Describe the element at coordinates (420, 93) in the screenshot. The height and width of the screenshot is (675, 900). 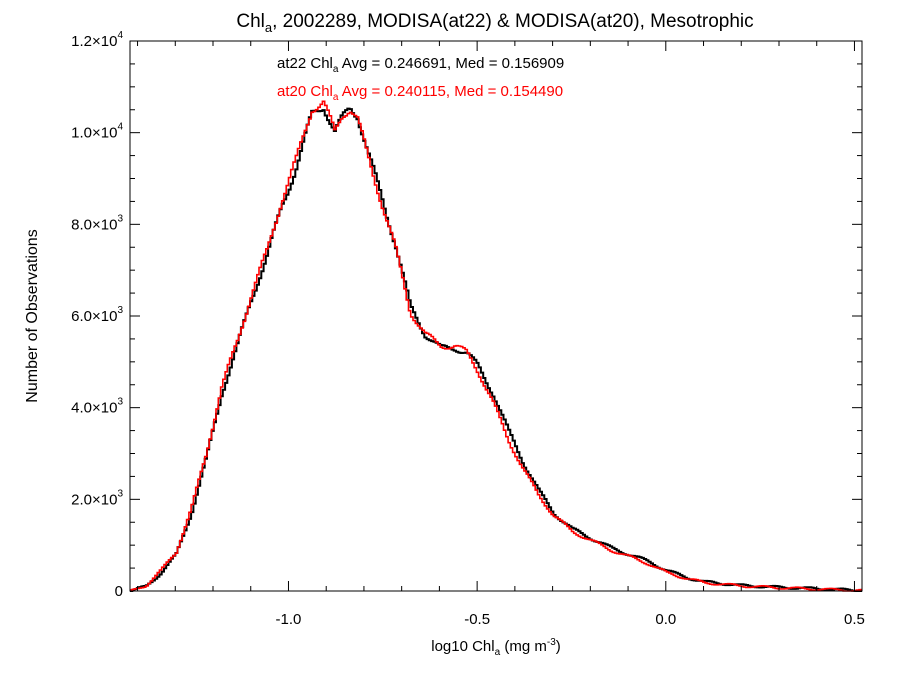
I see `annotation-at20: at20 Chla Avg = 0.240115, Med = 0.154490` at that location.